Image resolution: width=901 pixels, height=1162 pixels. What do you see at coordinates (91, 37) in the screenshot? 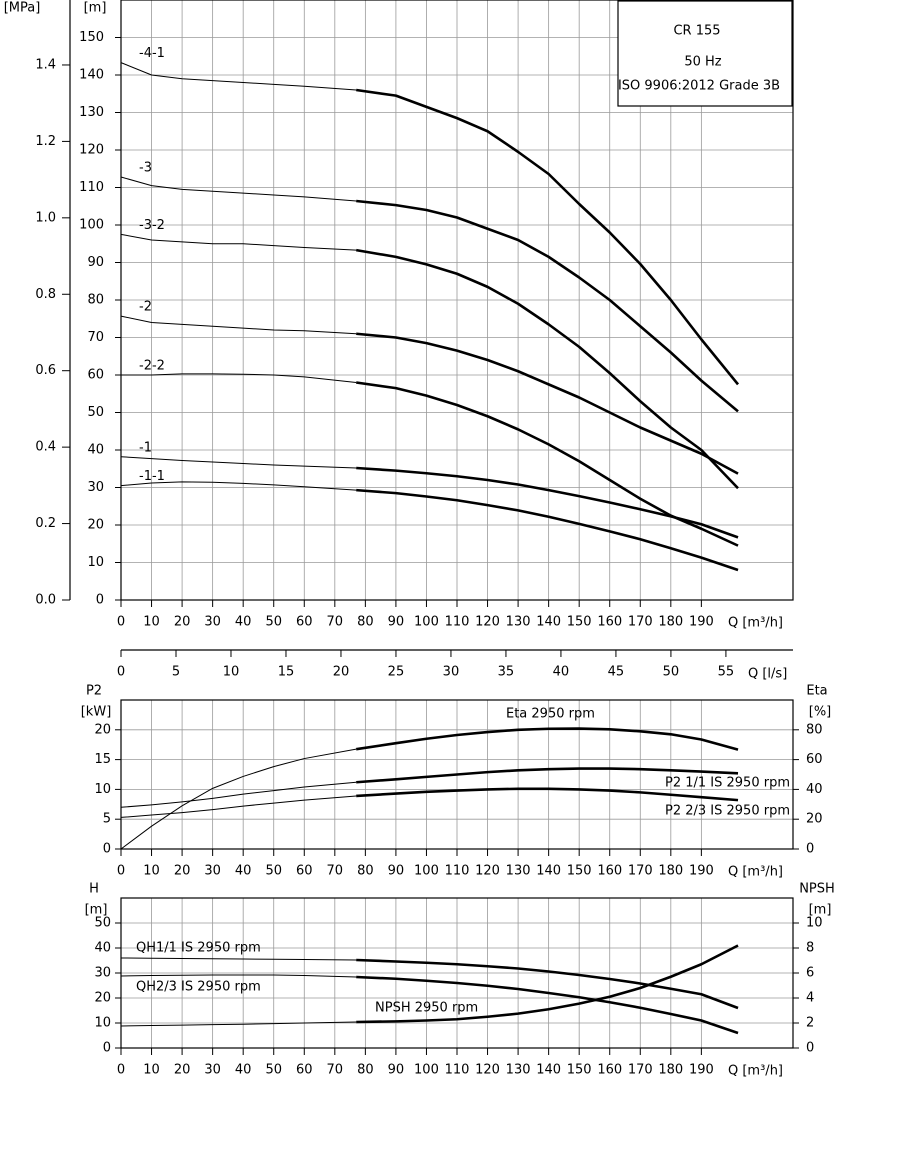
I see `y-tick-label: 150` at bounding box center [91, 37].